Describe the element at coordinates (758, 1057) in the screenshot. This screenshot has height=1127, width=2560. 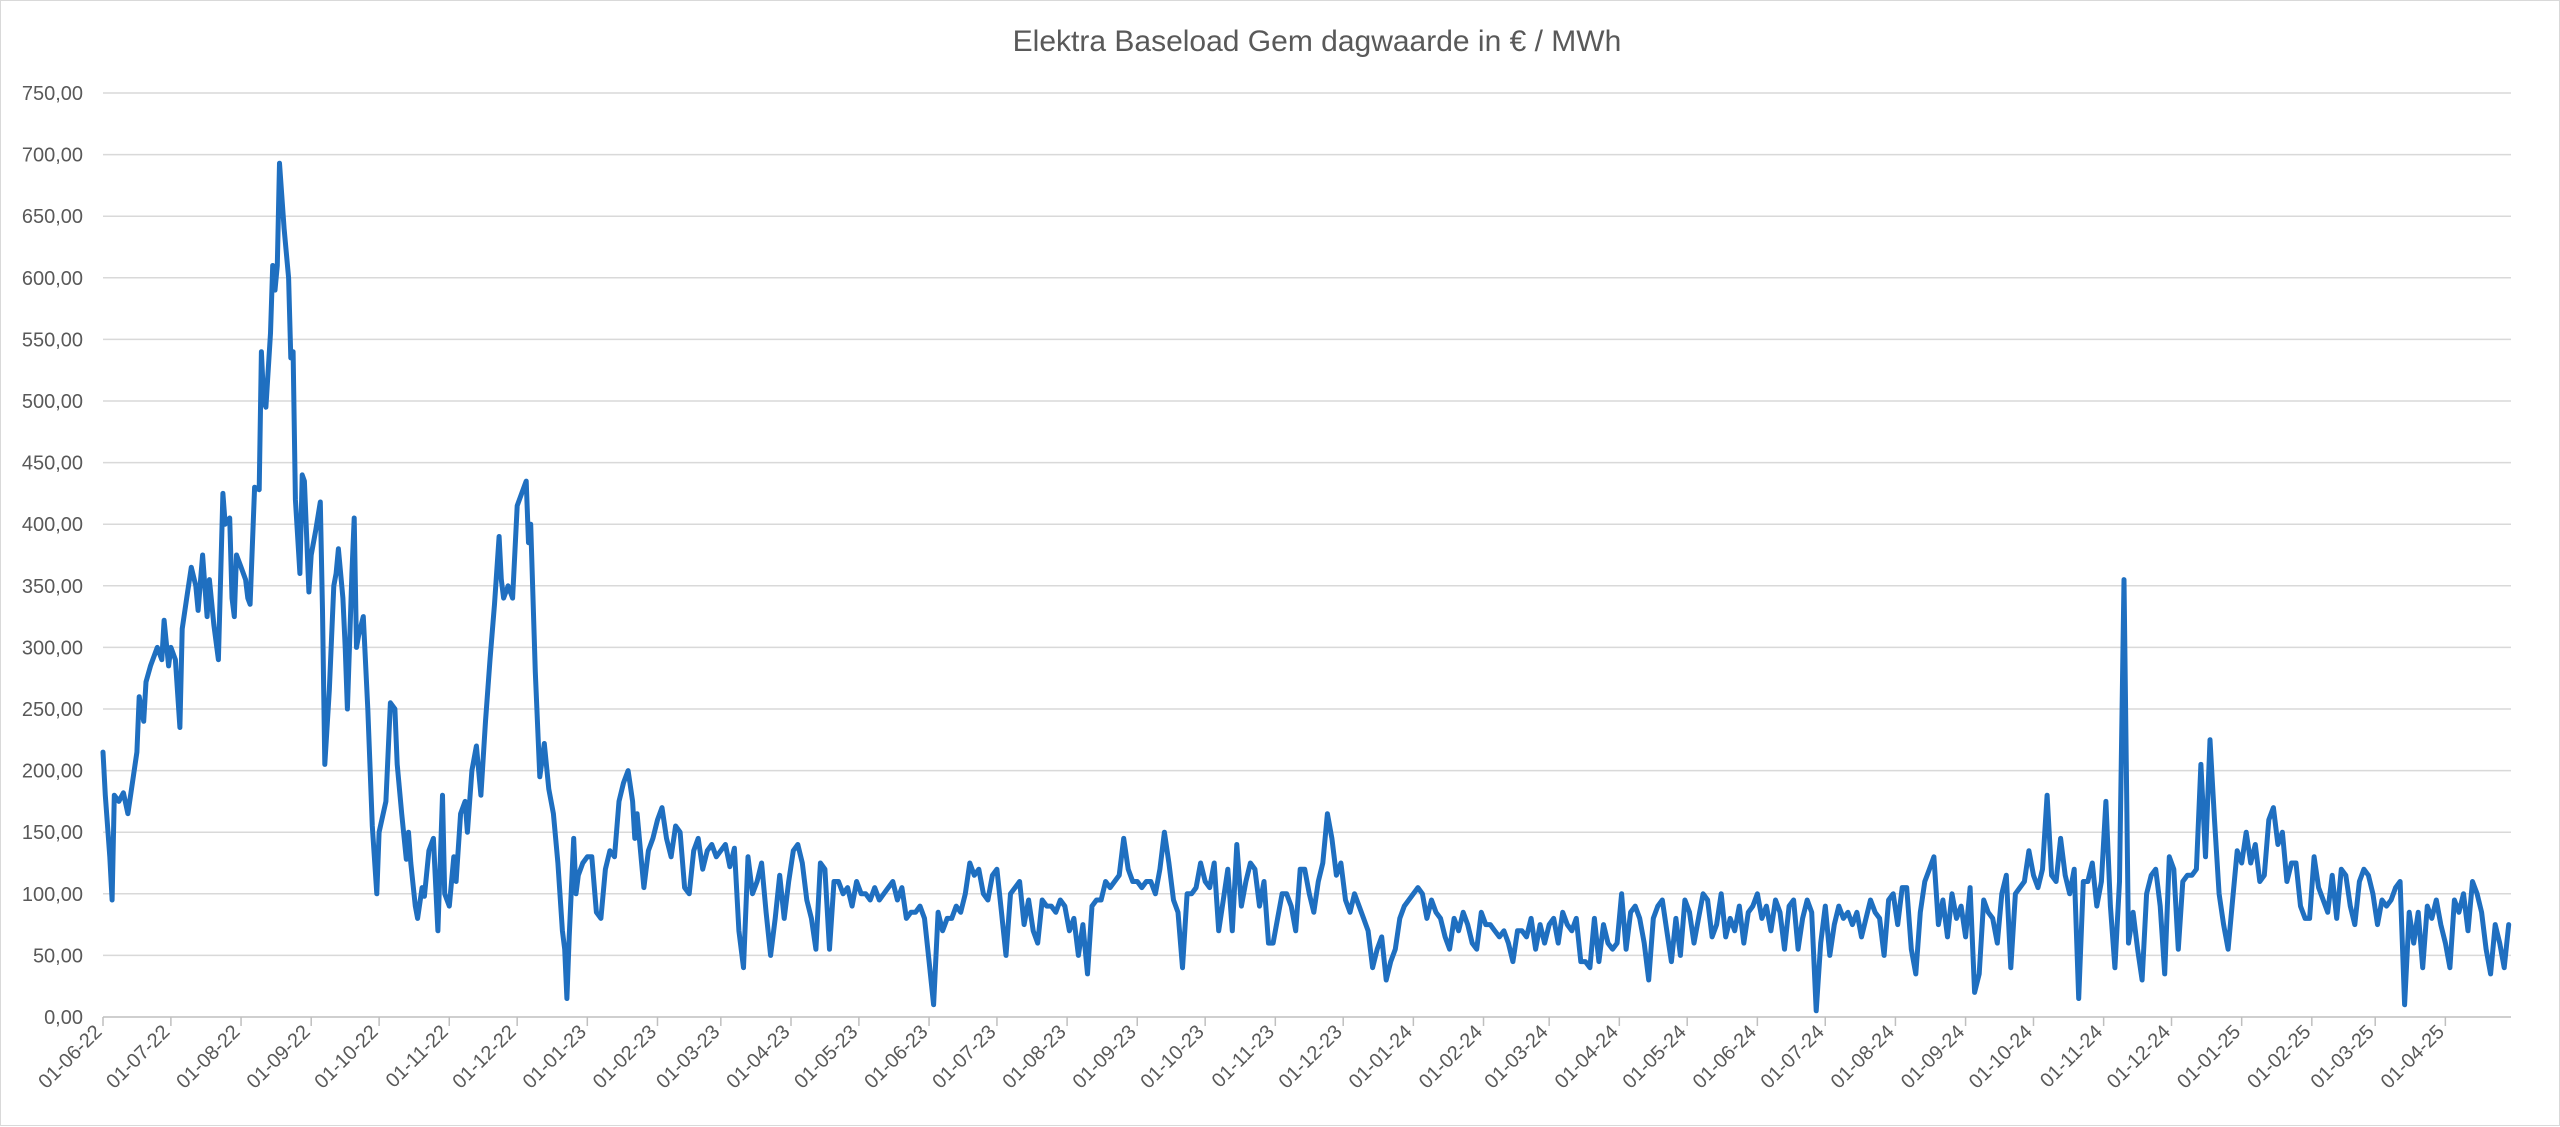
I see `x-tick-label: 01-04-23` at that location.